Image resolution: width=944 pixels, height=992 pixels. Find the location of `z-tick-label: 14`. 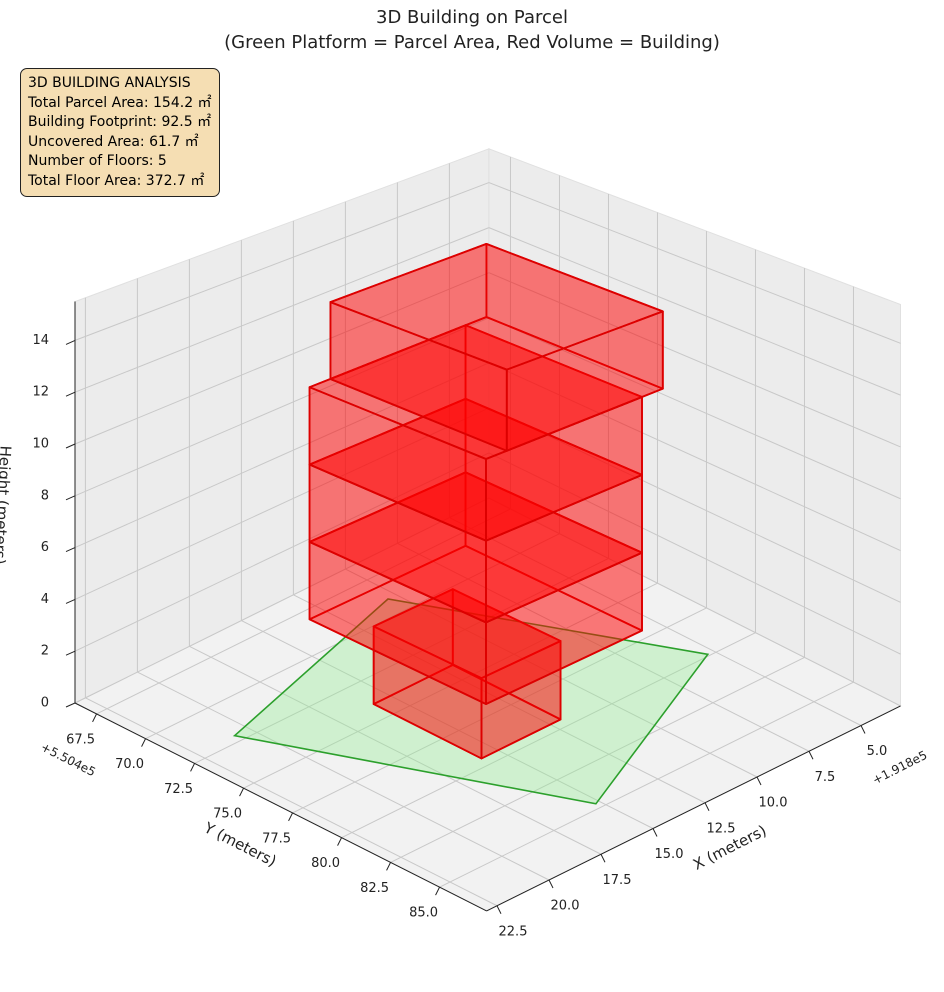

z-tick-label: 14 is located at coordinates (40, 340).